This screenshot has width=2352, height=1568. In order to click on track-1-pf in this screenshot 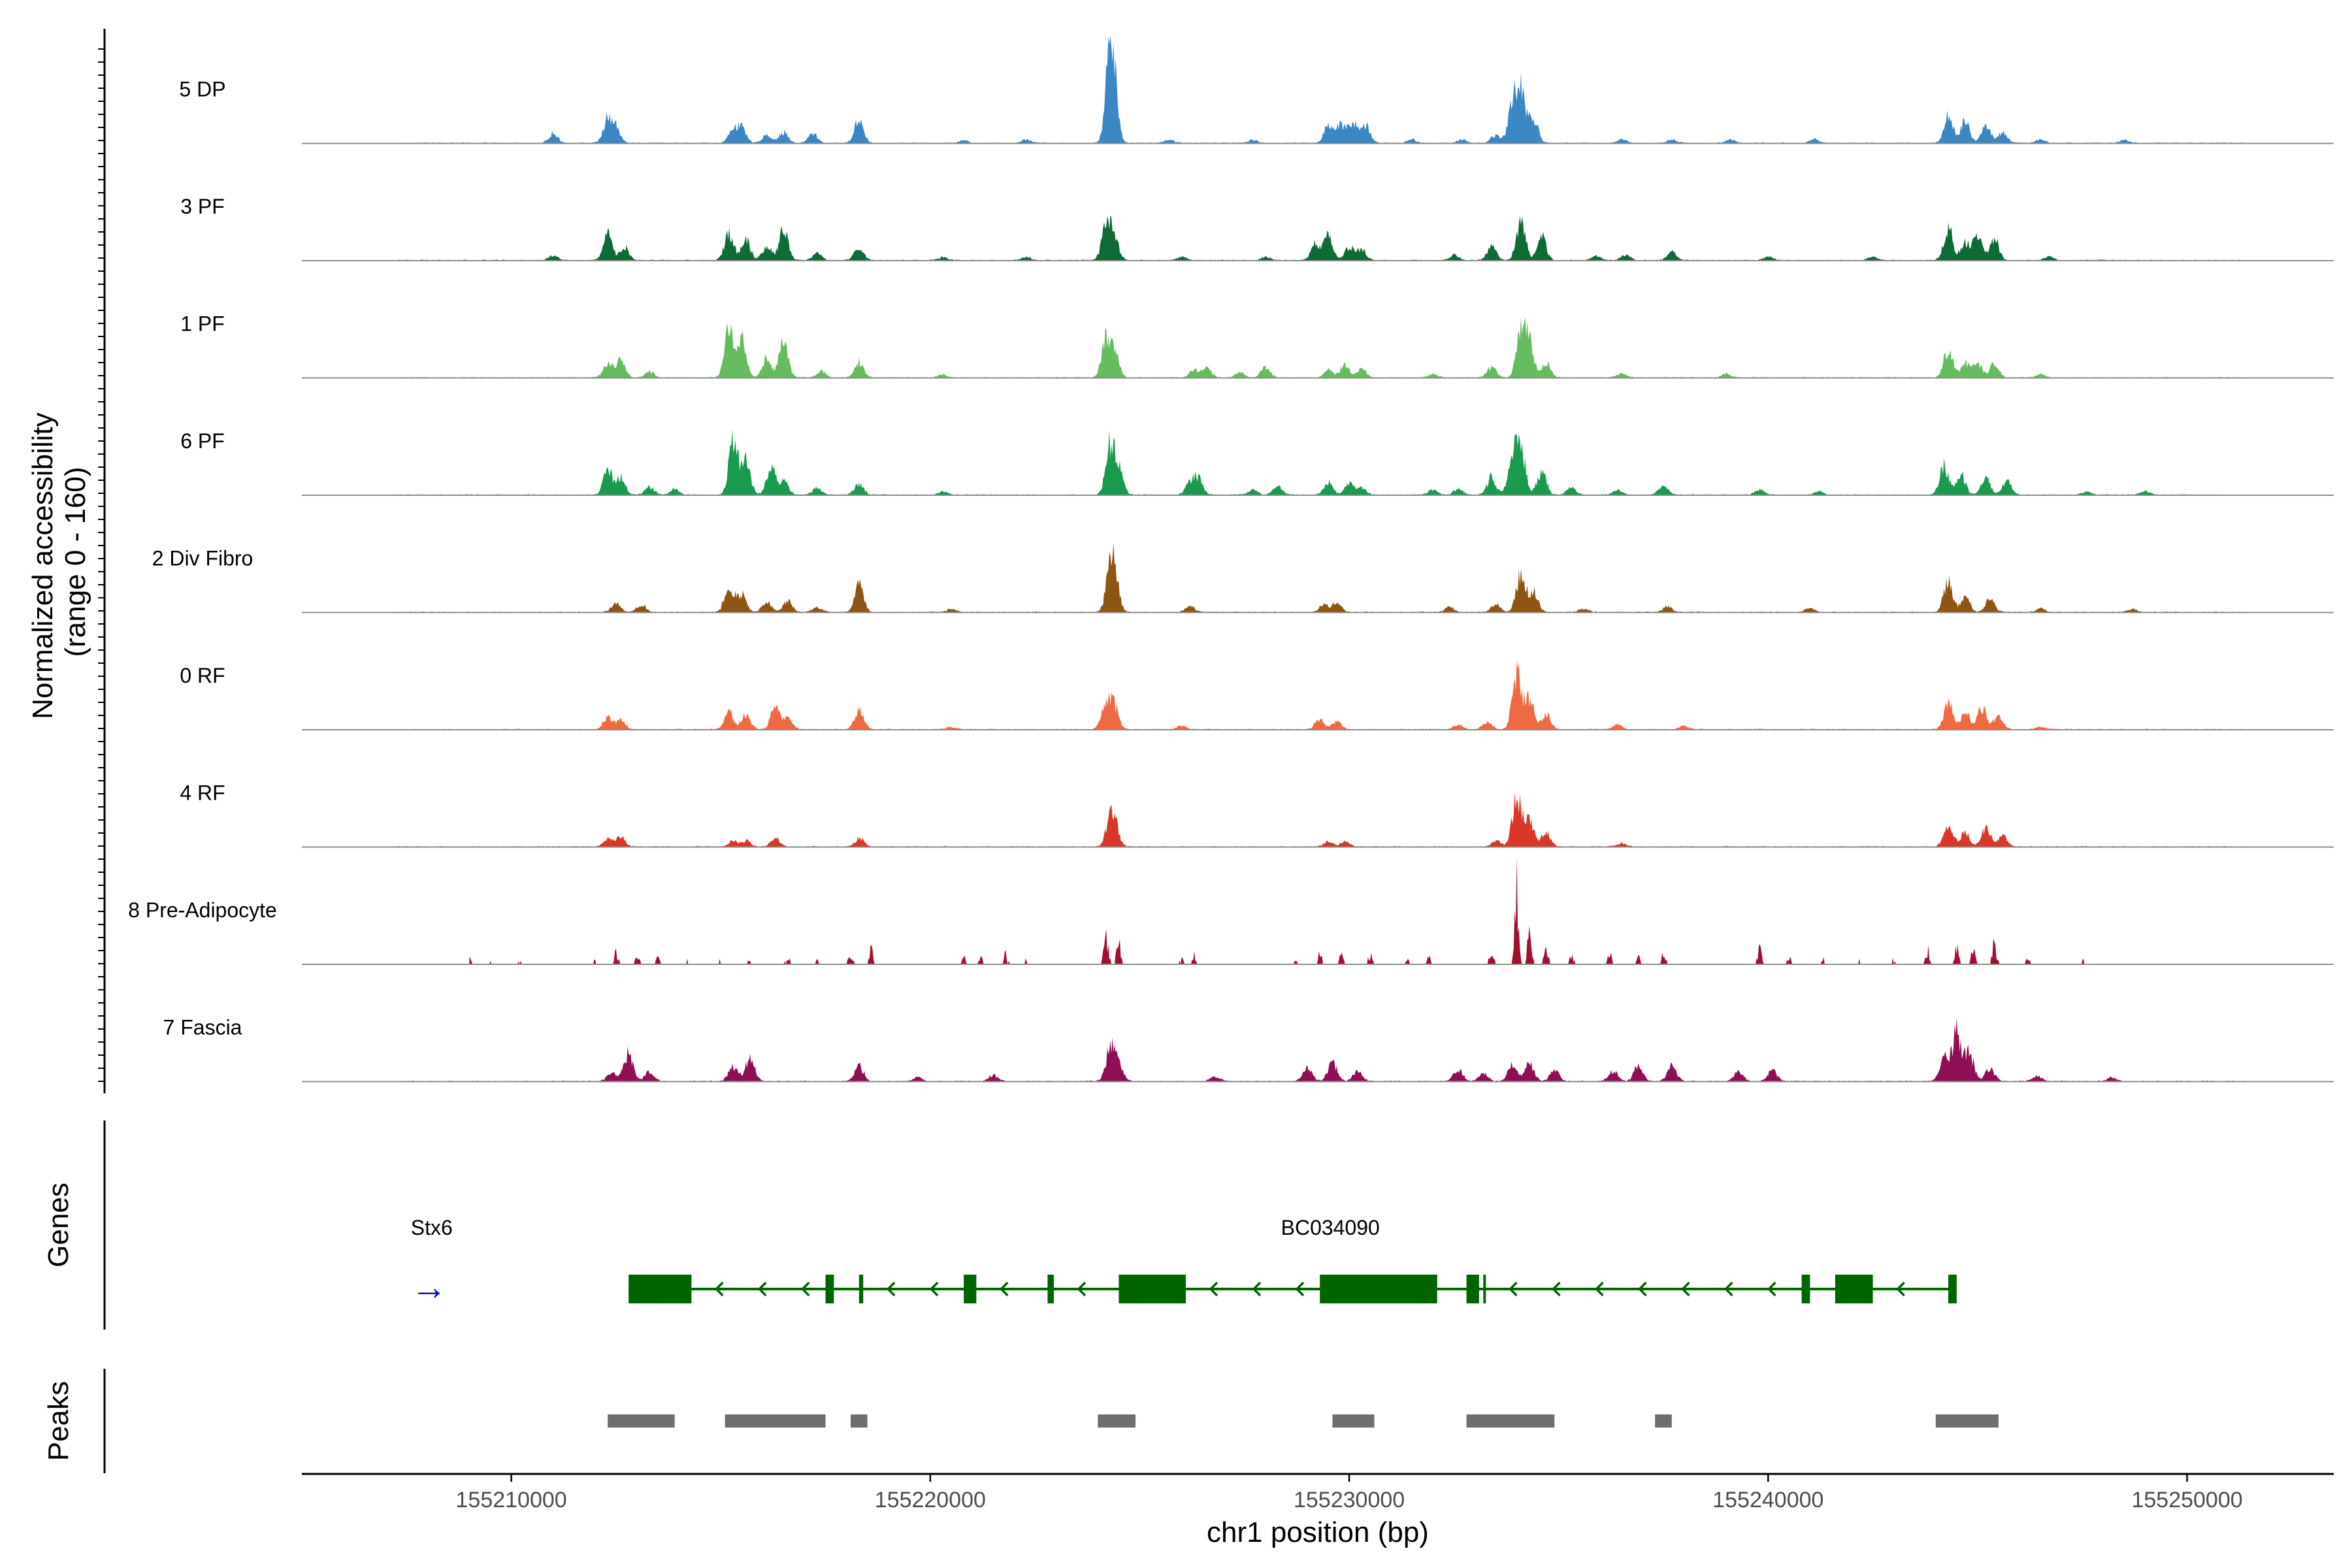, I will do `click(1318, 347)`.